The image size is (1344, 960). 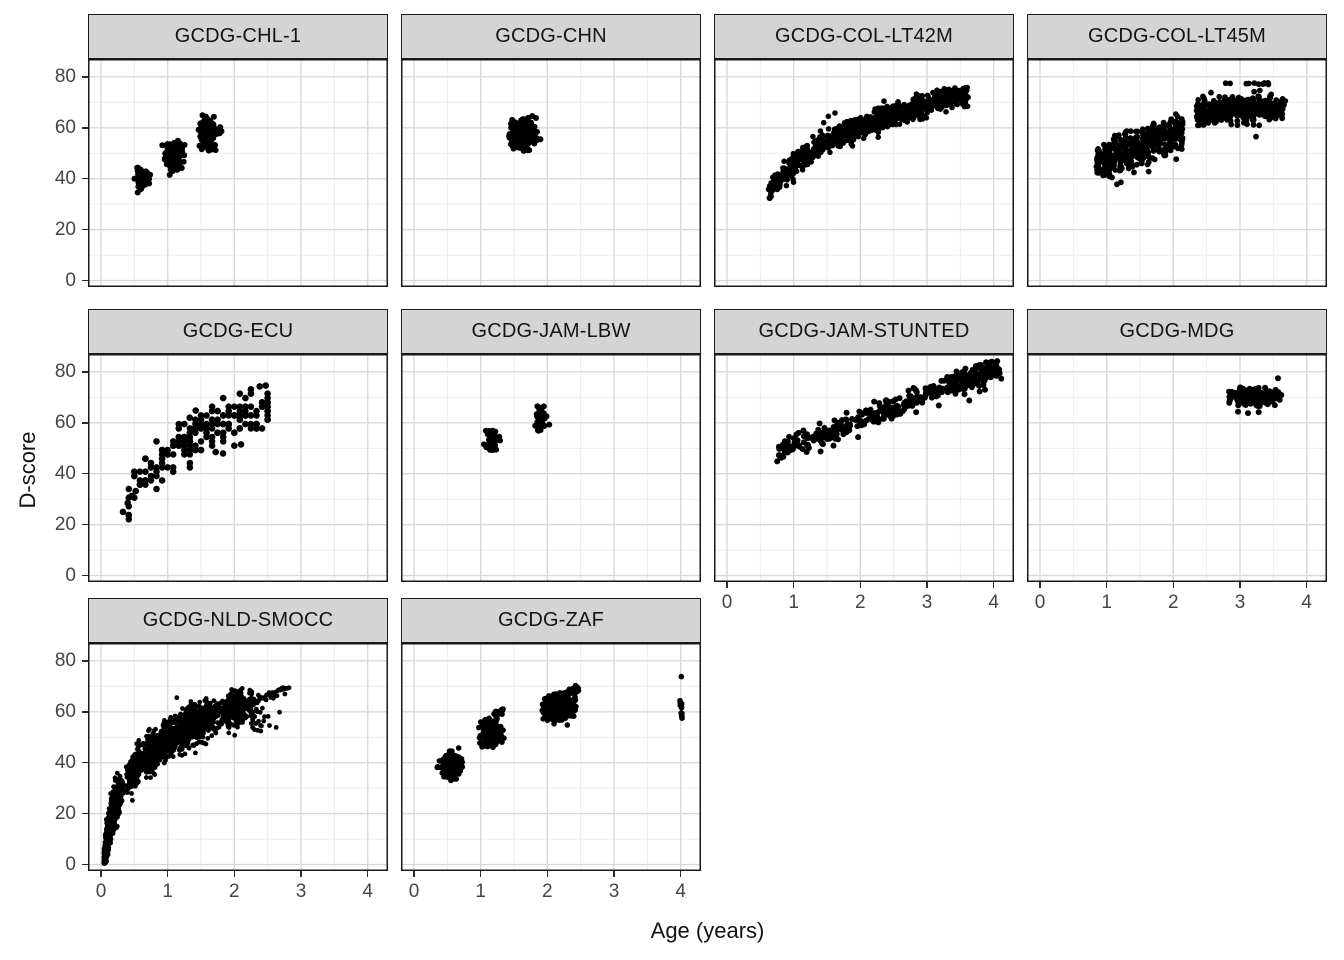 What do you see at coordinates (707, 930) in the screenshot?
I see `x-axis-title: Age (years)` at bounding box center [707, 930].